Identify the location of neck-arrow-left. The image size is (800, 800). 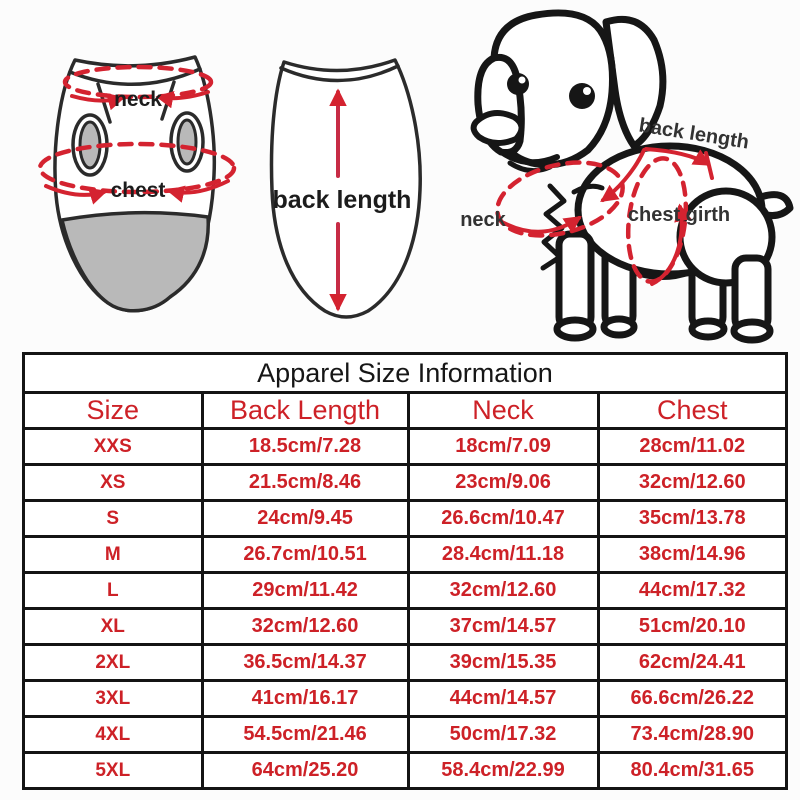
(98, 102).